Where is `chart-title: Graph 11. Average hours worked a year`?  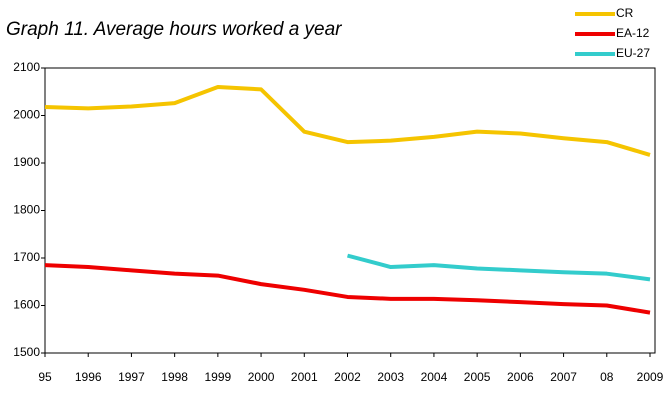
chart-title: Graph 11. Average hours worked a year is located at coordinates (174, 29).